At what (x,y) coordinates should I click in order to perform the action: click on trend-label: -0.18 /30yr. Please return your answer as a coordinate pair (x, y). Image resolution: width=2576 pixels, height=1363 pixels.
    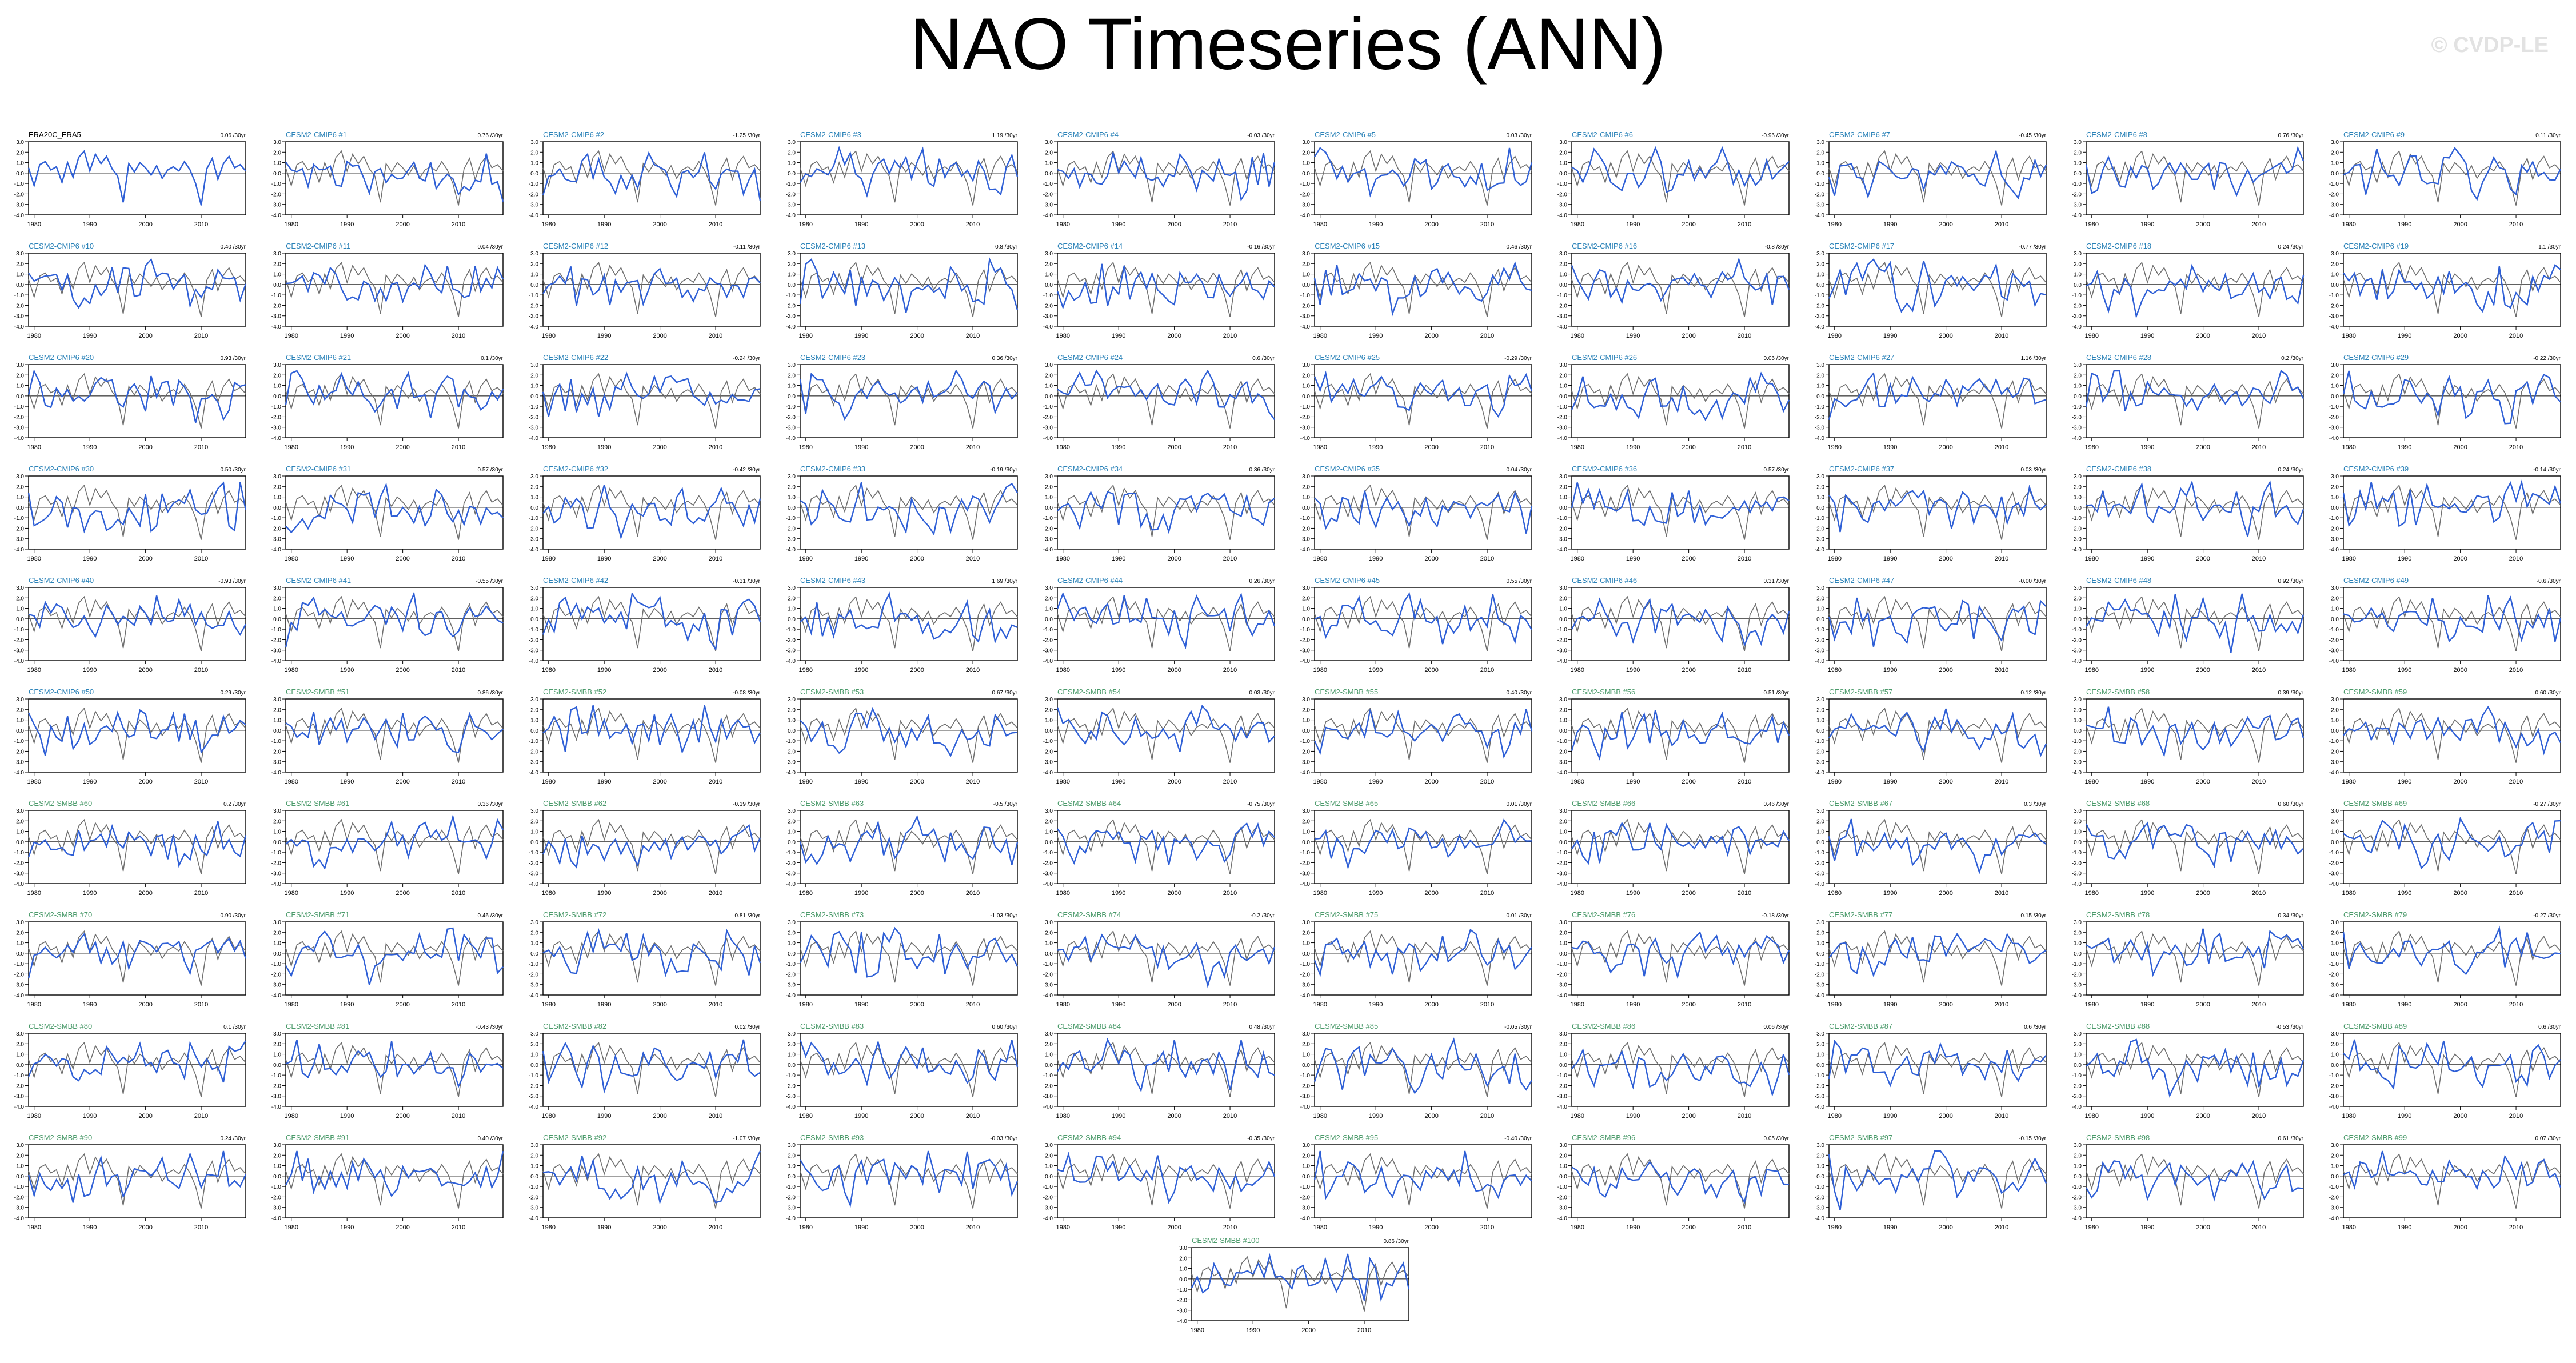
    Looking at the image, I should click on (1775, 916).